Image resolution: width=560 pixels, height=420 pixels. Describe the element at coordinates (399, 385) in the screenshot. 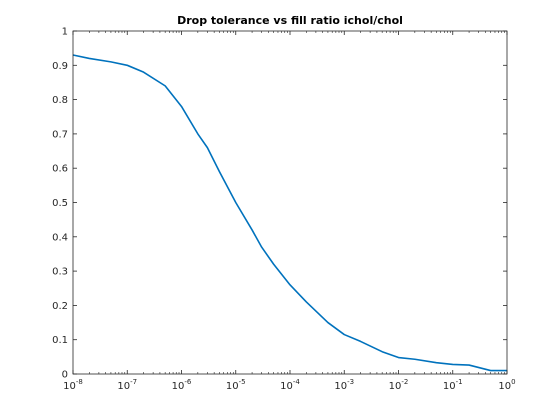

I see `x-tick-label: 10⁻²` at that location.